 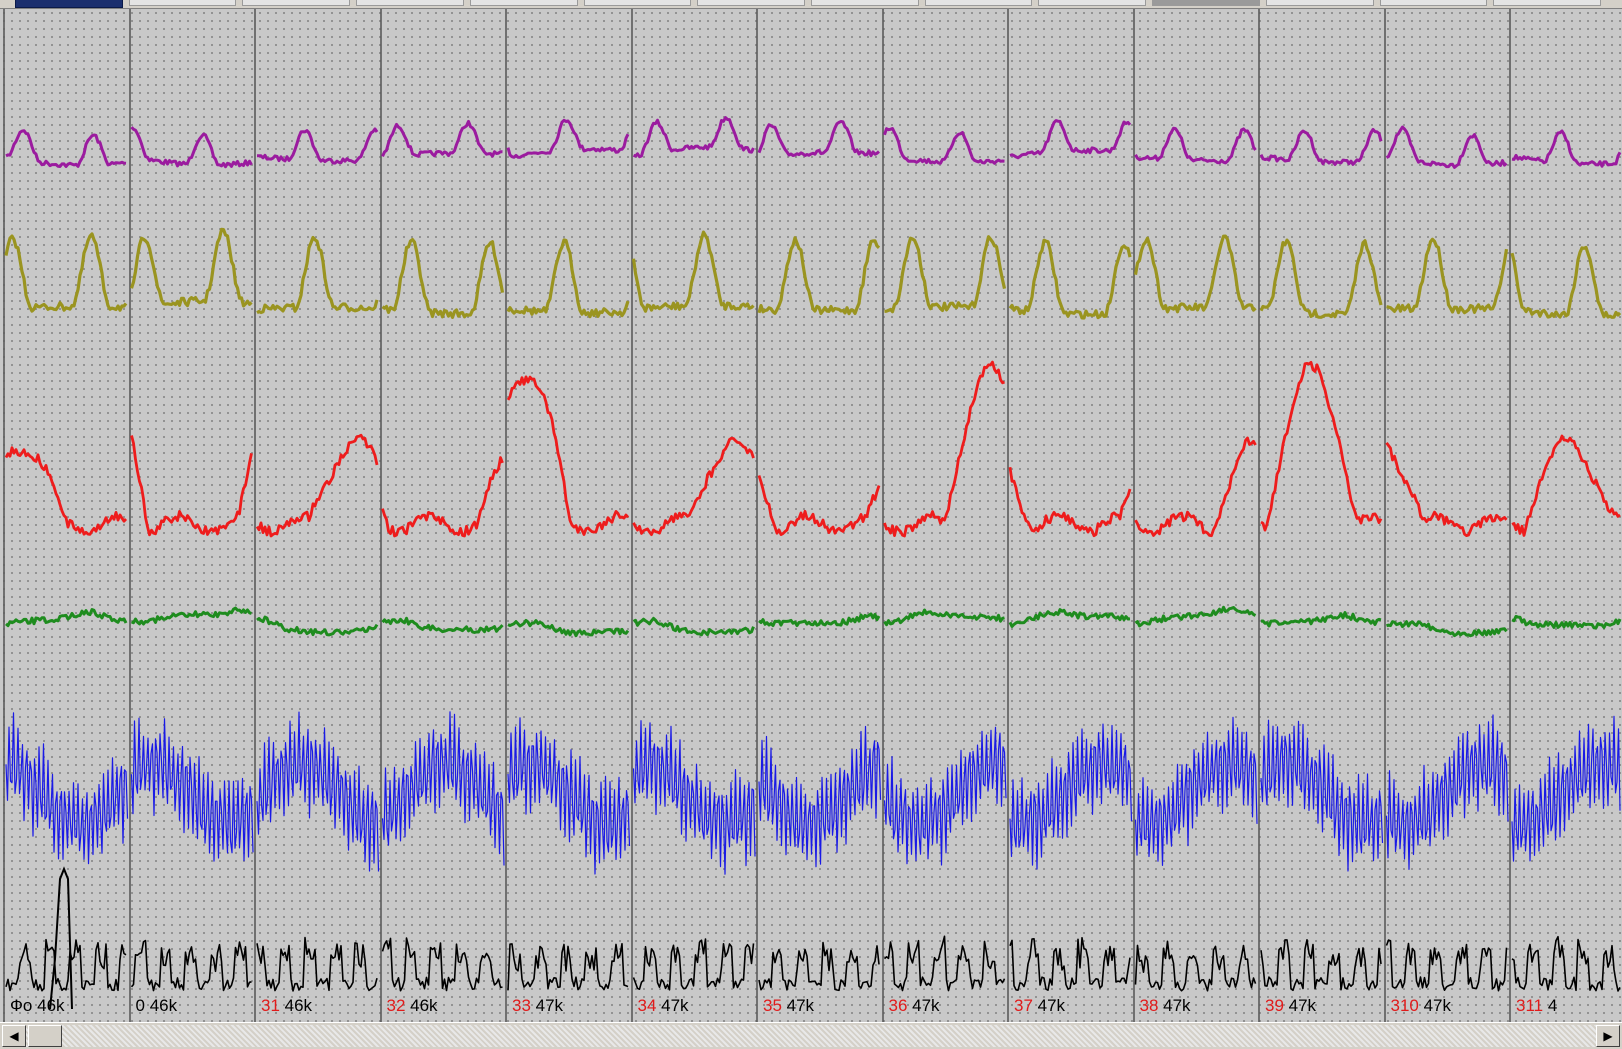 I want to click on epoch-label: 0 46k, so click(x=157, y=1006).